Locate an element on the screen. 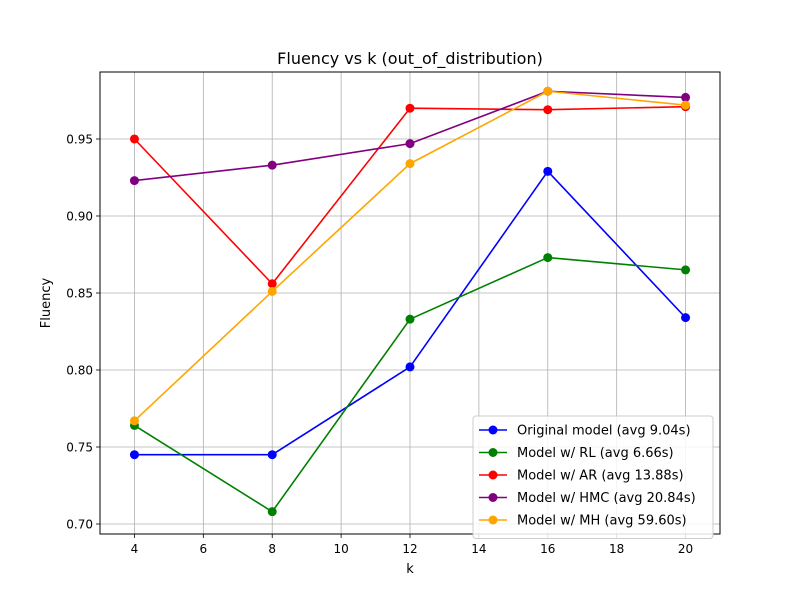 The height and width of the screenshot is (604, 800). y-axis-label: Fluency is located at coordinates (46, 302).